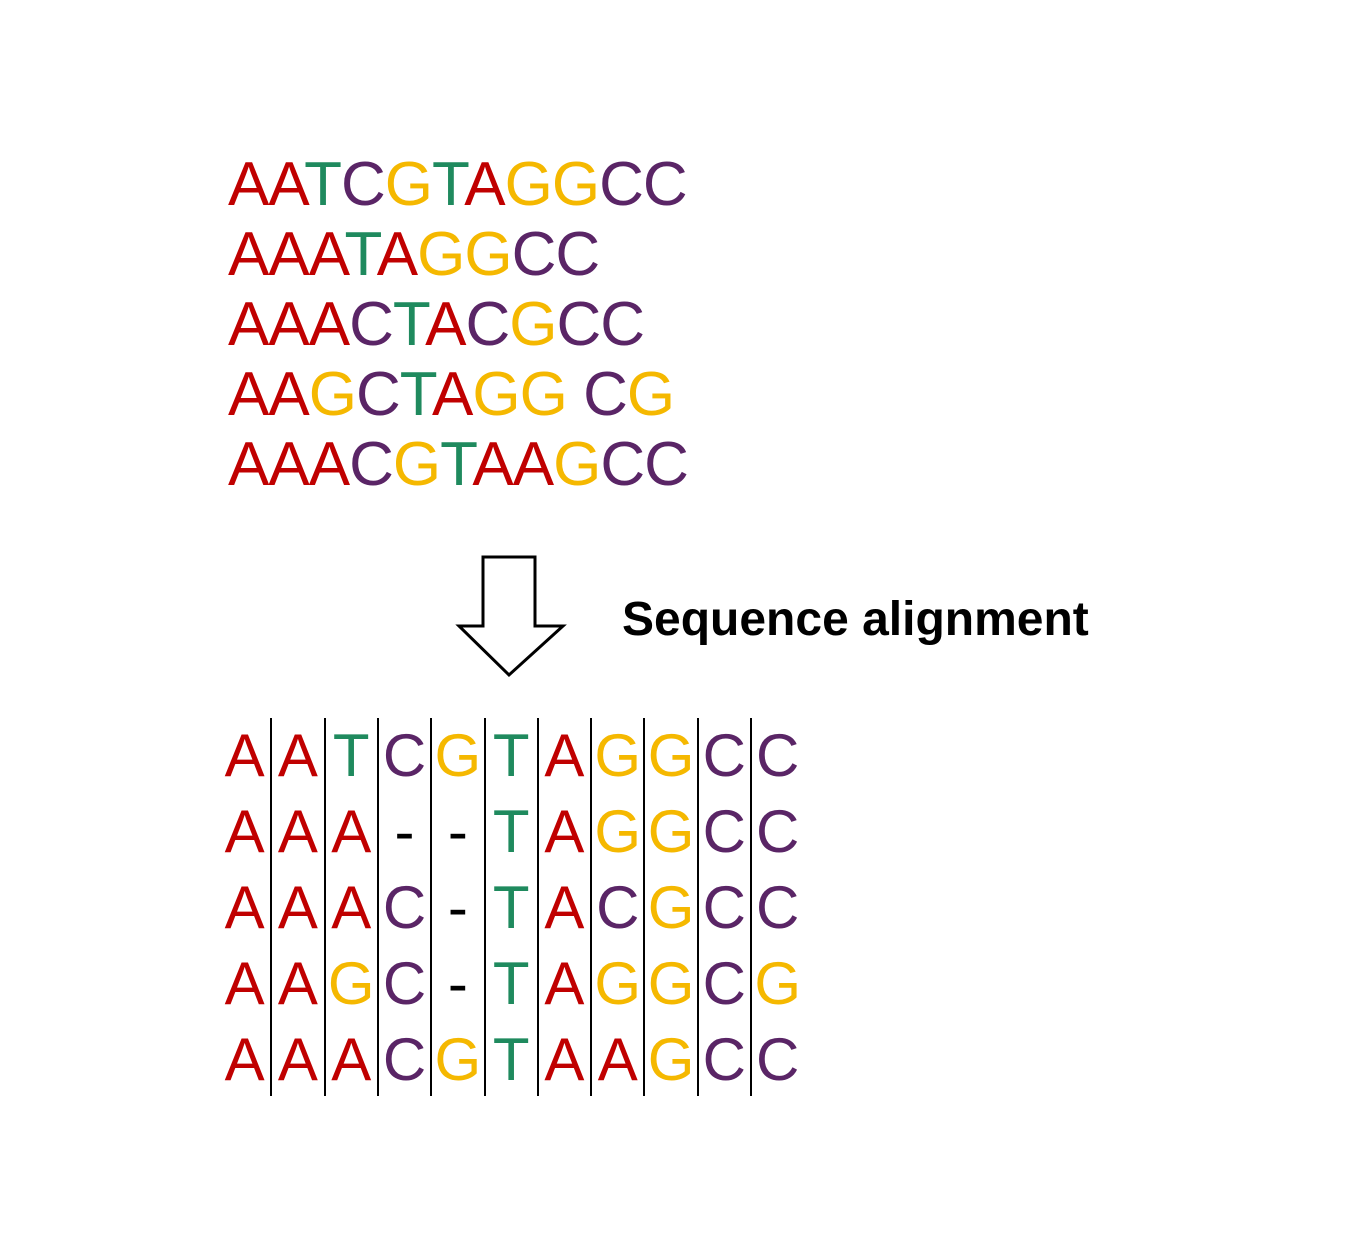 The width and height of the screenshot is (1368, 1237). Describe the element at coordinates (575, 394) in the screenshot. I see `space` at that location.